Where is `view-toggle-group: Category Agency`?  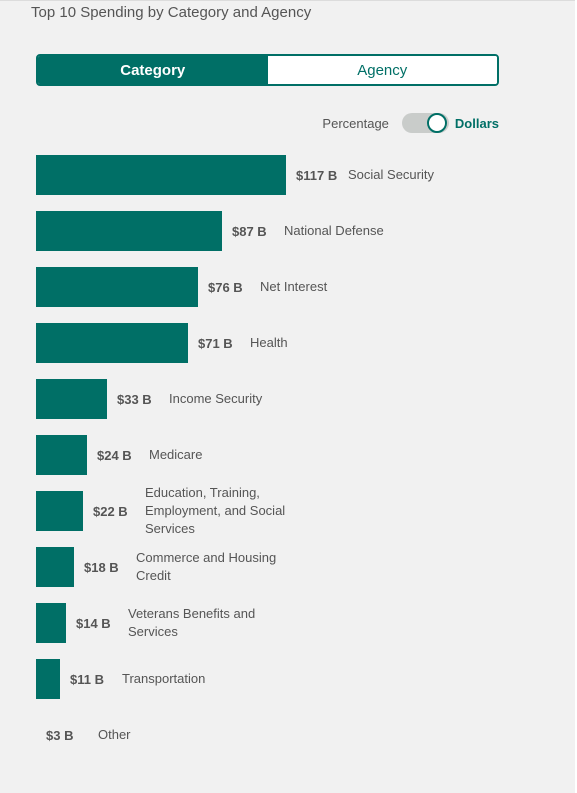 view-toggle-group: Category Agency is located at coordinates (267, 70).